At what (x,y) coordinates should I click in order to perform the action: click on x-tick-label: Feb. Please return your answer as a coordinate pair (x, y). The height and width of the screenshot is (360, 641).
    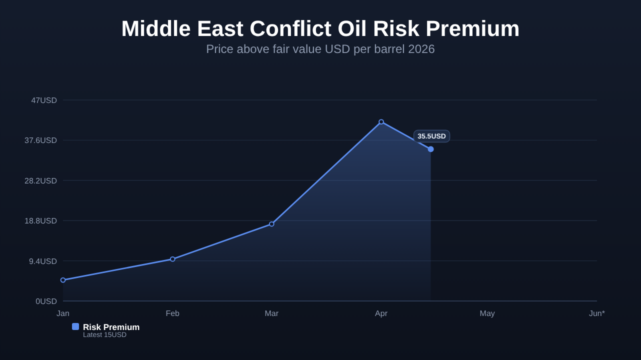
    Looking at the image, I should click on (173, 313).